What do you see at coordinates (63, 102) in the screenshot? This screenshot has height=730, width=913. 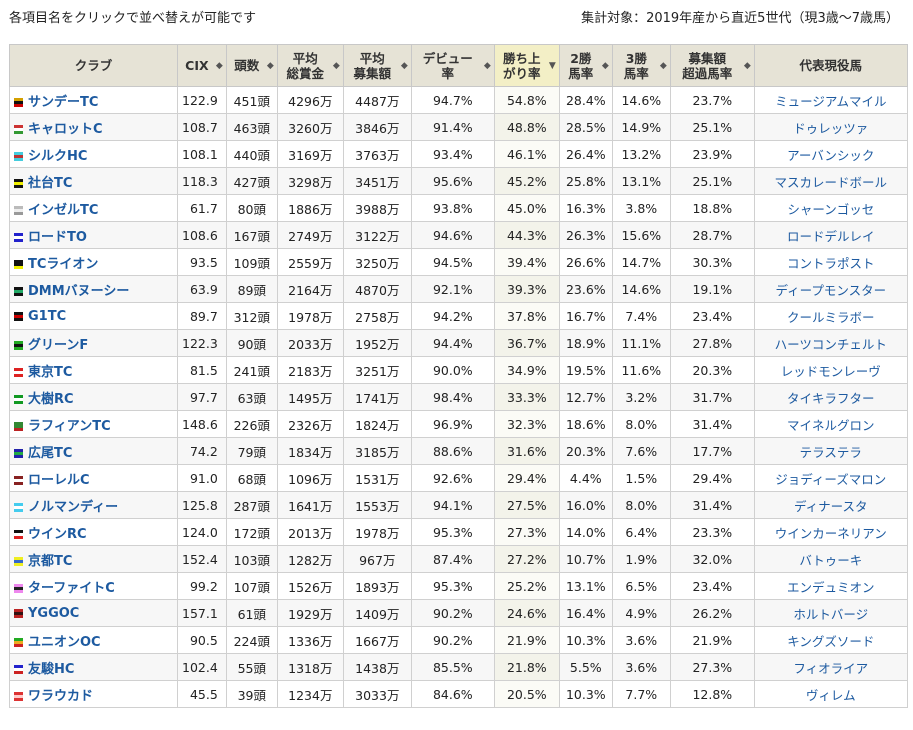 I see `club-link: サンデーTC` at bounding box center [63, 102].